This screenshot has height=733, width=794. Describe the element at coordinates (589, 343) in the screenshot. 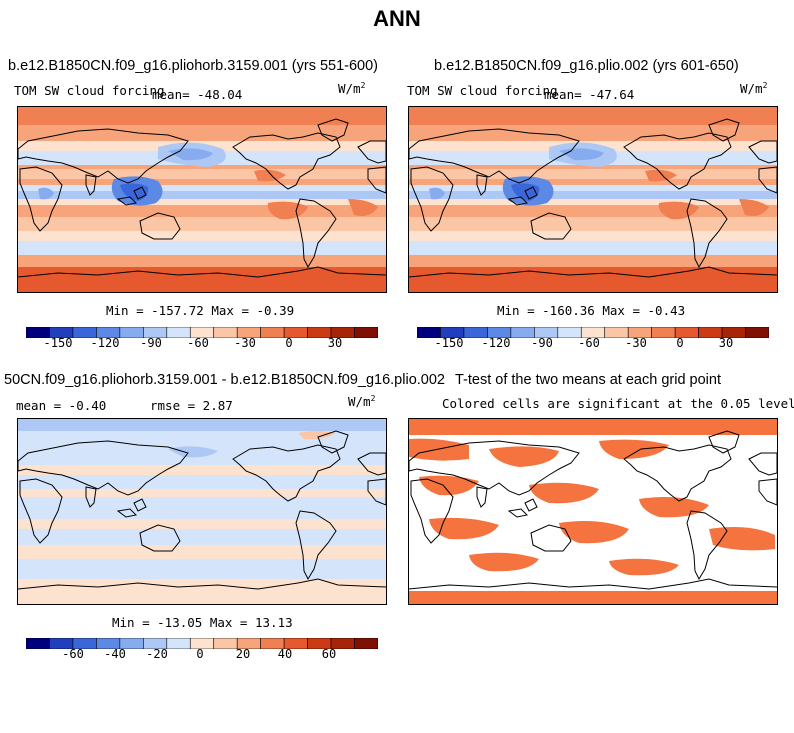

I see `panel2-tick: -60` at that location.